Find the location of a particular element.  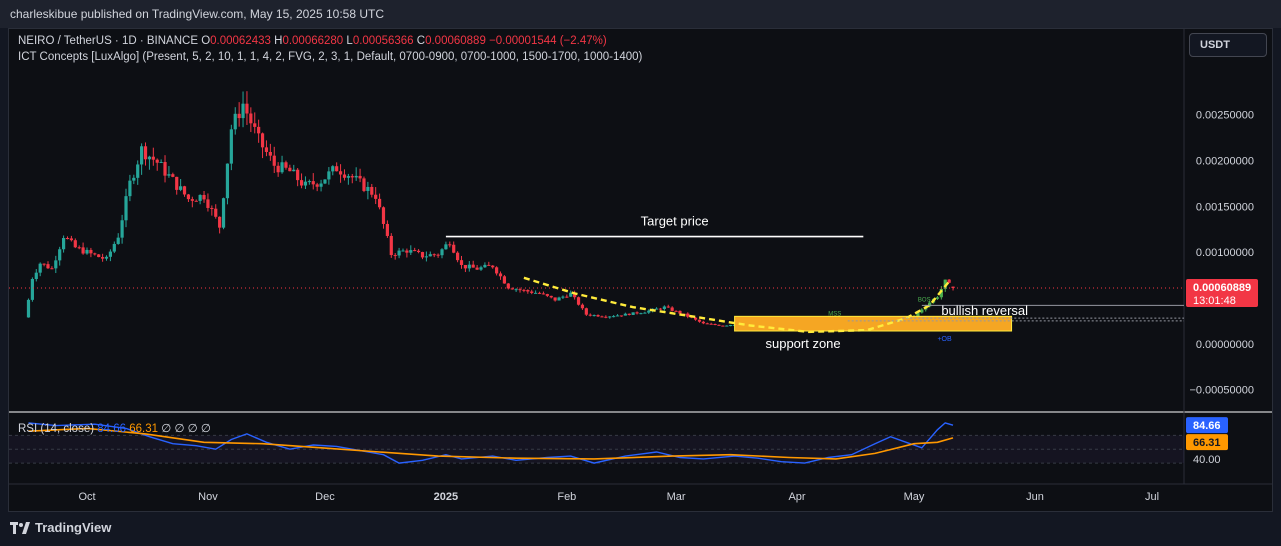

tradingview-icon is located at coordinates (20, 527).